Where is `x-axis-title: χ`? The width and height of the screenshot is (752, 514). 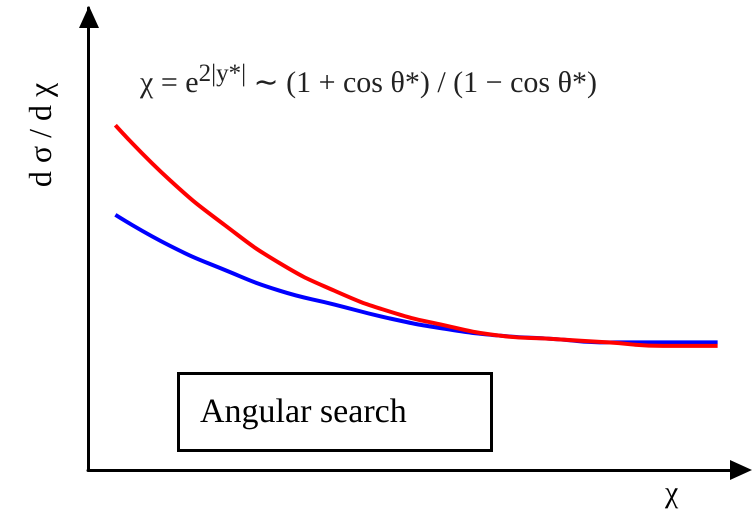
x-axis-title: χ is located at coordinates (671, 493).